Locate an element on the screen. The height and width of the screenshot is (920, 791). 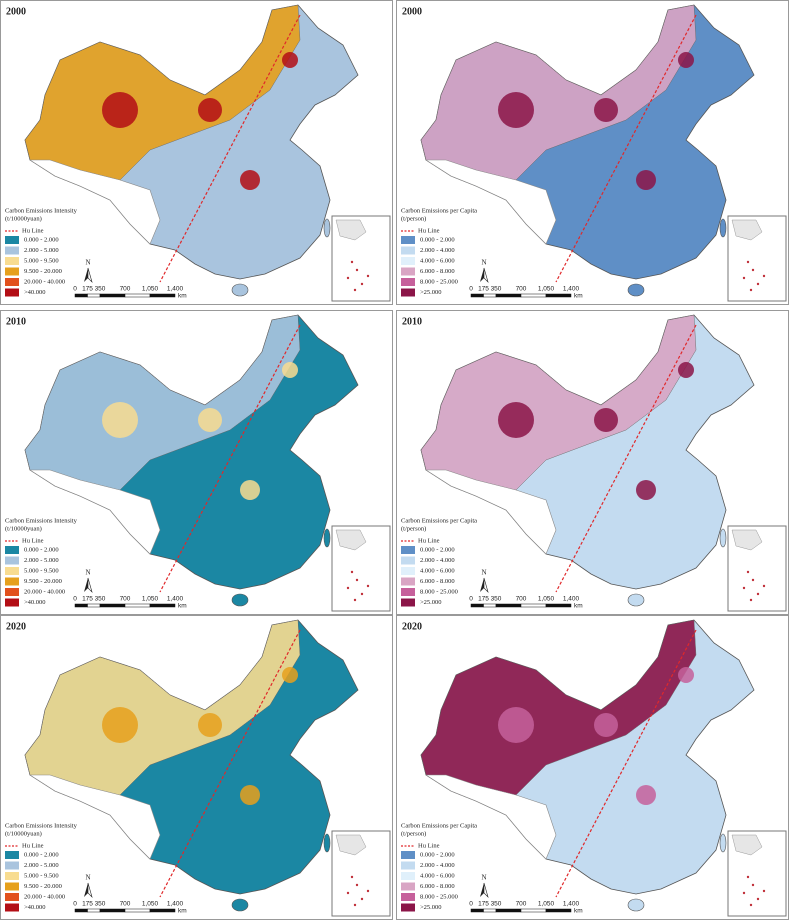
inset-land is located at coordinates (747, 540).